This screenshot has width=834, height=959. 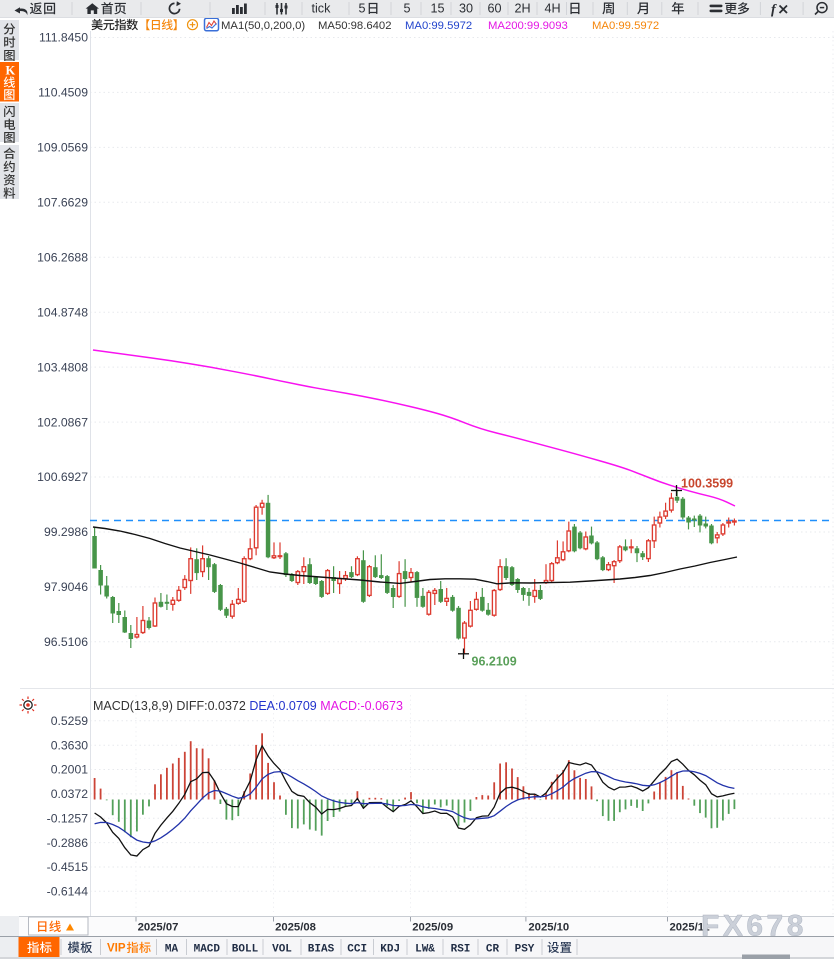 What do you see at coordinates (438, 9) in the screenshot?
I see `svg-text: 15` at bounding box center [438, 9].